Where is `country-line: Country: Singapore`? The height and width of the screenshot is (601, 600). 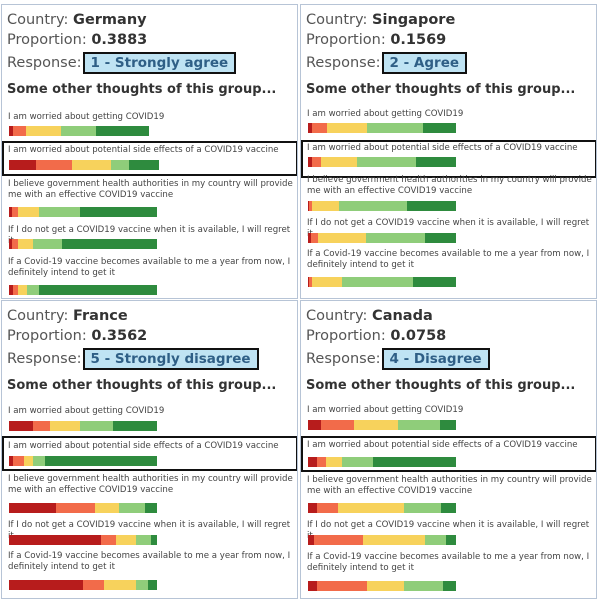
country-line: Country: Singapore is located at coordinates (380, 20).